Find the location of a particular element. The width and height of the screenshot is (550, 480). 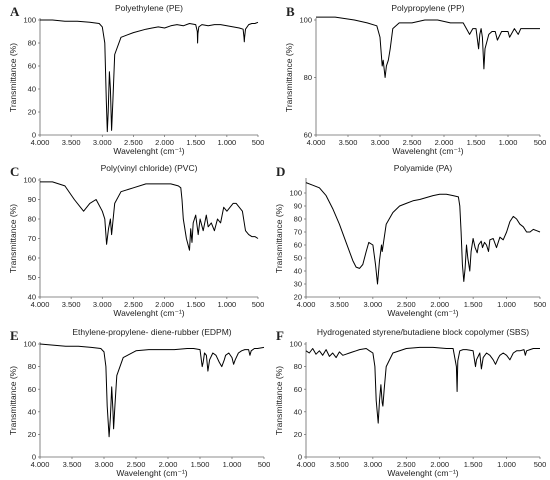

panel-label: A is located at coordinates (15, 11).